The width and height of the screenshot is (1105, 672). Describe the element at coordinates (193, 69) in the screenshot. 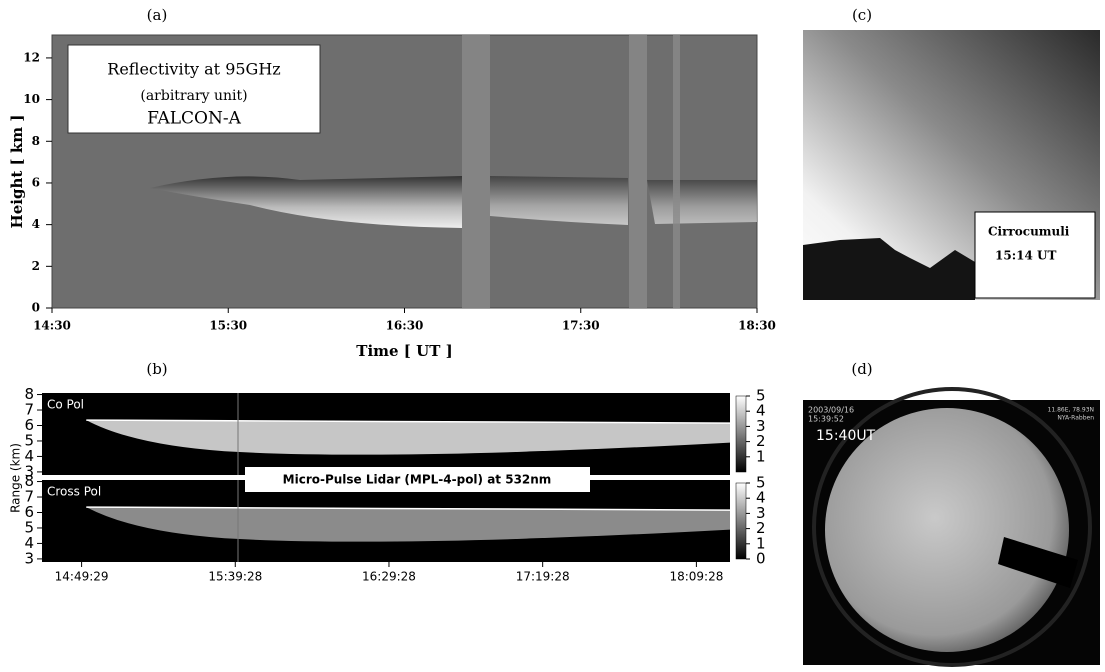

I see `legend-text: Reflectivity at 95GHz` at that location.